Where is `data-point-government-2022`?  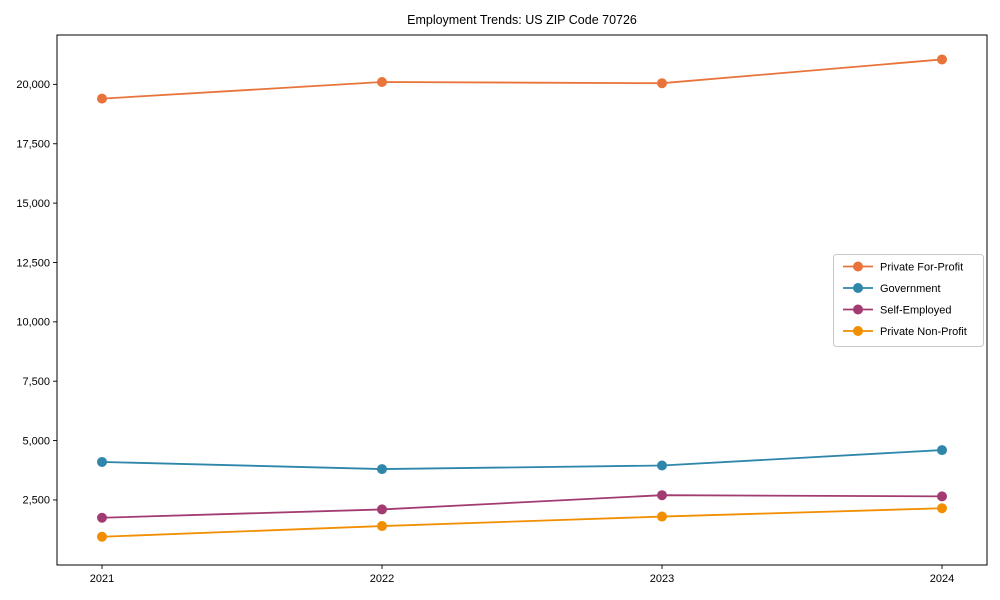 data-point-government-2022 is located at coordinates (382, 469).